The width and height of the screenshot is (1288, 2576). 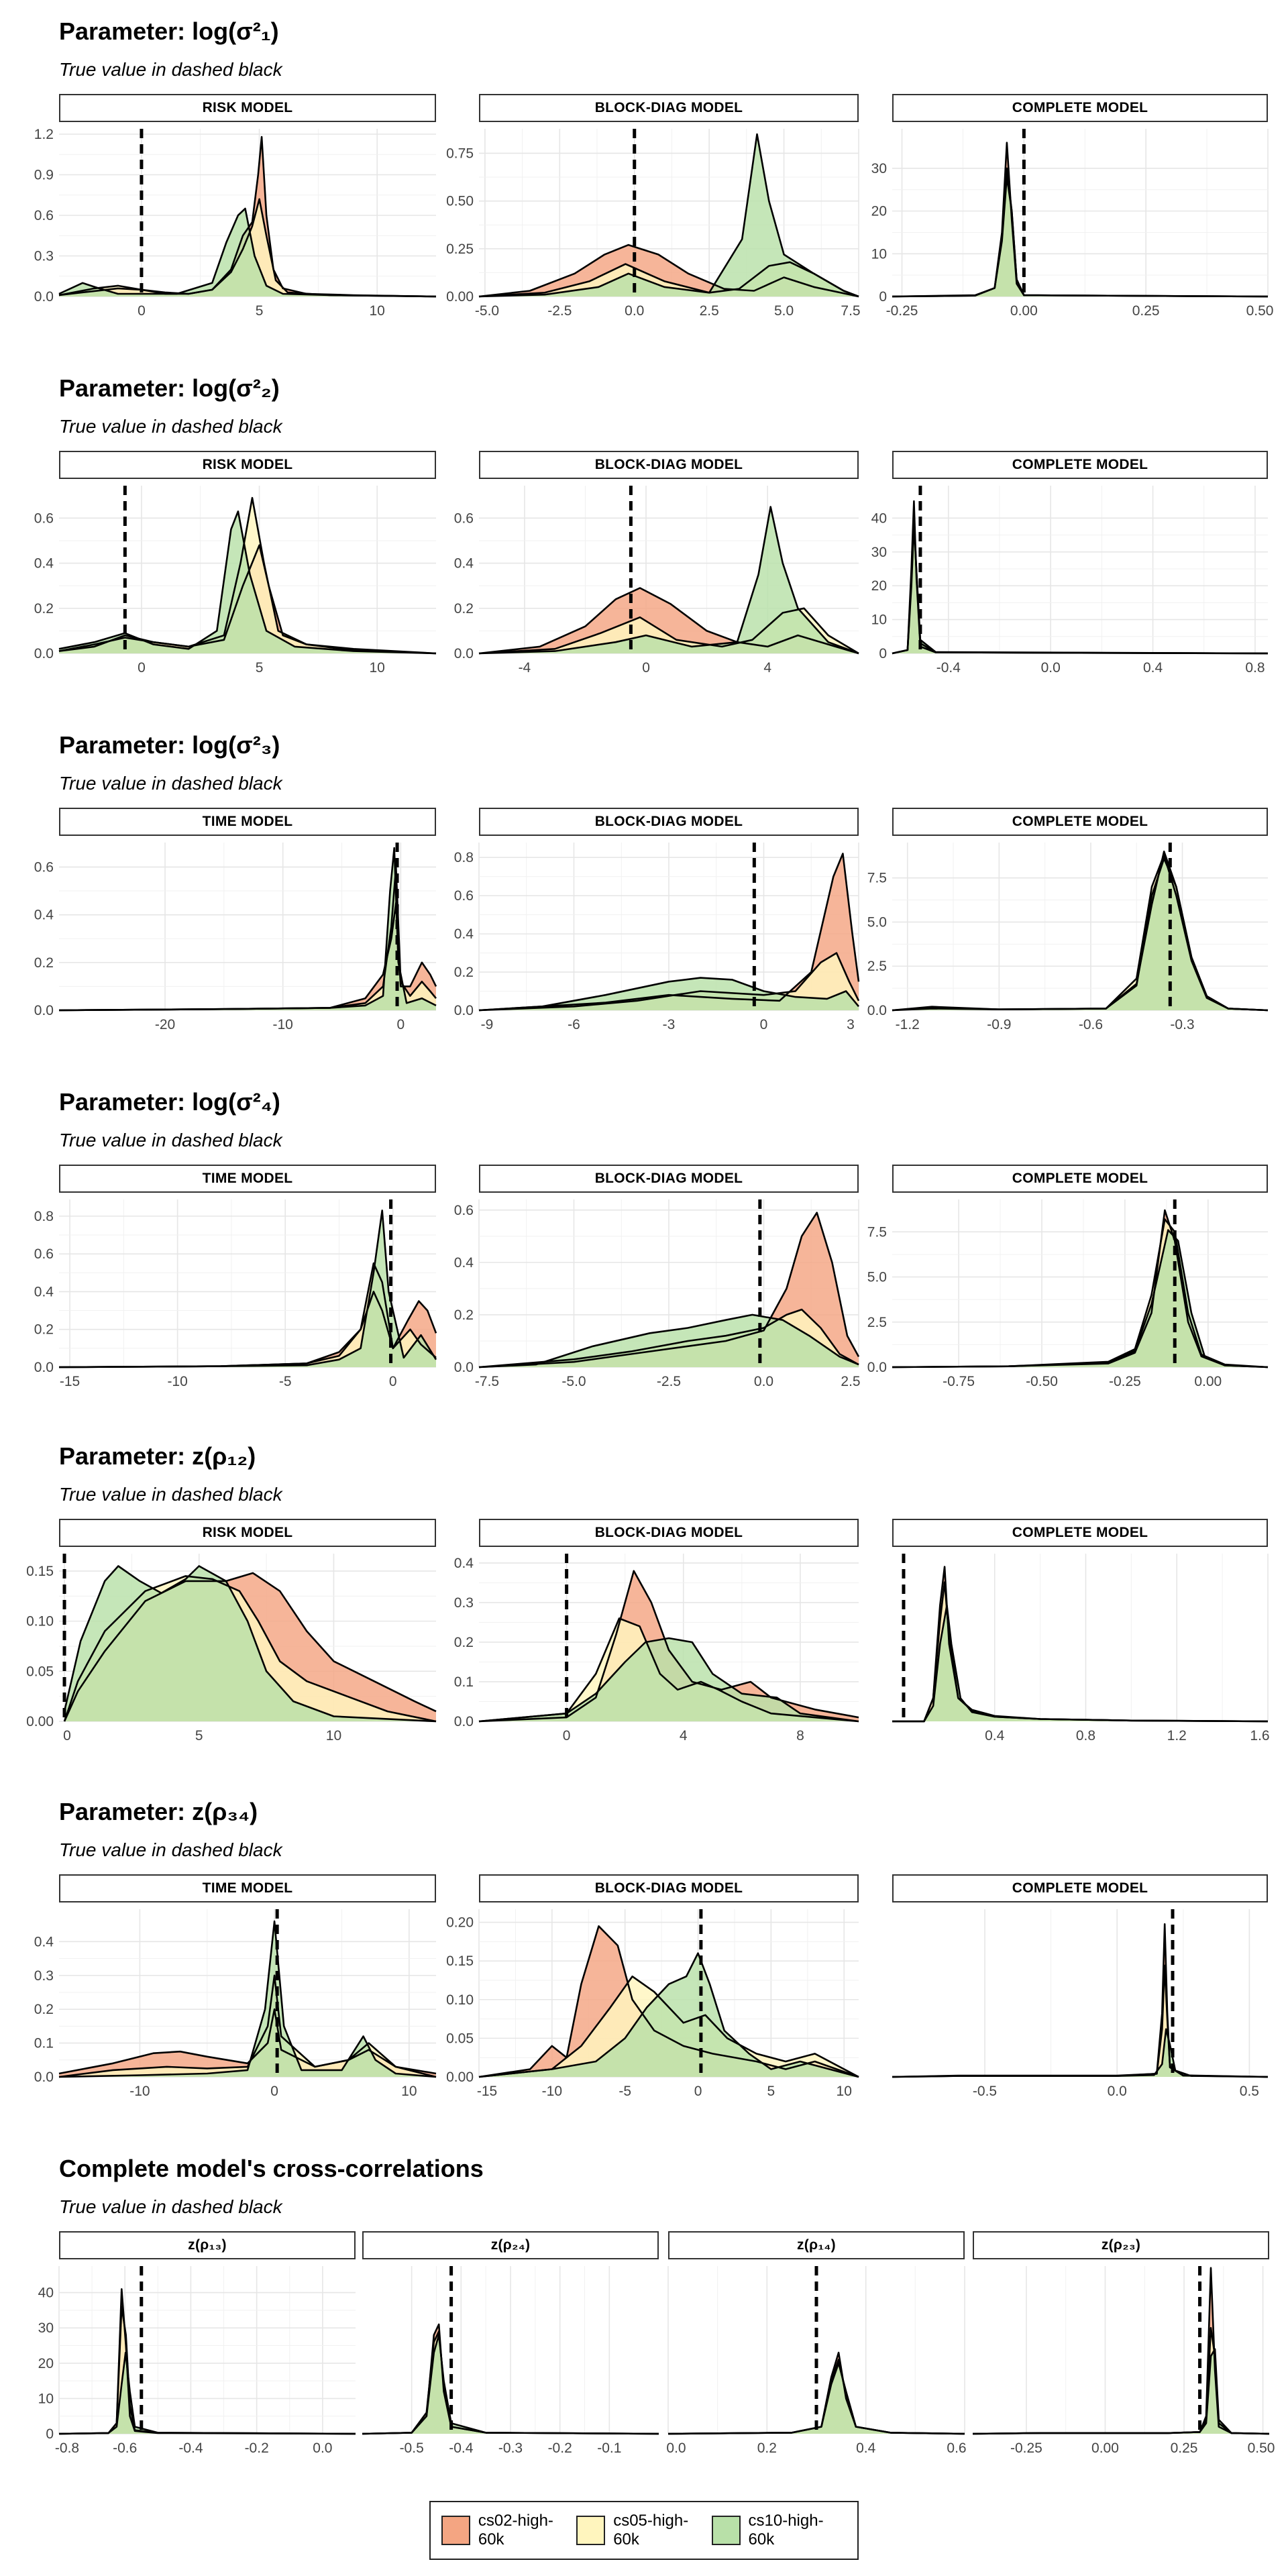 What do you see at coordinates (44, 1216) in the screenshot?
I see `y-tick-label: 0.8` at bounding box center [44, 1216].